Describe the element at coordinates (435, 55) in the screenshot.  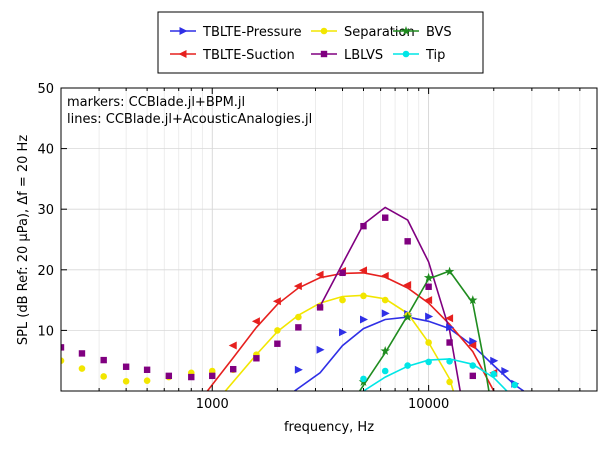
I see `legend-label-tip: Tip` at that location.